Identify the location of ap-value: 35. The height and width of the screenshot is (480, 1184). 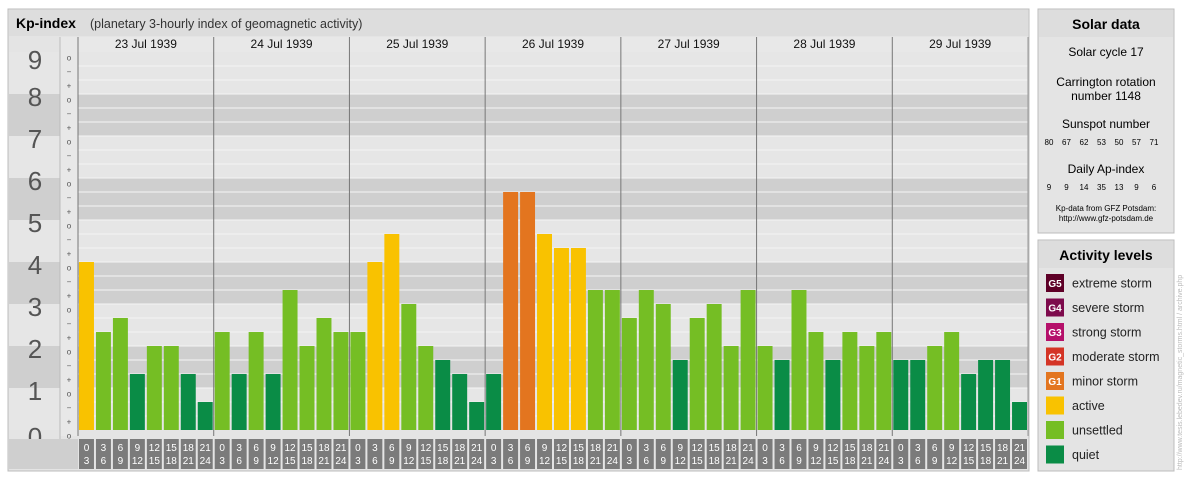
(1101, 187).